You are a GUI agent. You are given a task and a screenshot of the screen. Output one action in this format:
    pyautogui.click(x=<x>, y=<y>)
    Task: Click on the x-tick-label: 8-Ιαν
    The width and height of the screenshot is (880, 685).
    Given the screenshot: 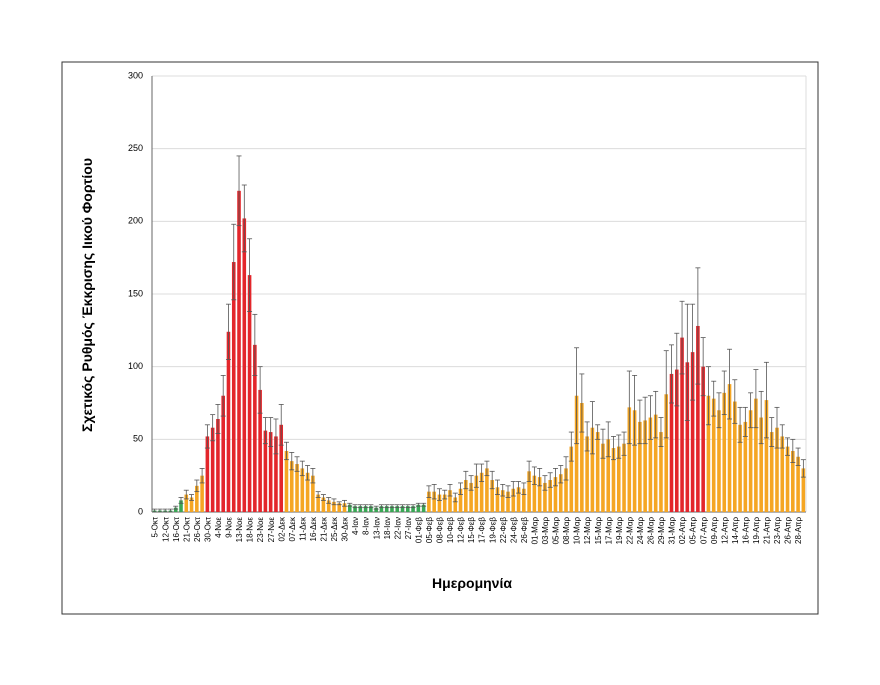 What is the action you would take?
    pyautogui.click(x=366, y=526)
    